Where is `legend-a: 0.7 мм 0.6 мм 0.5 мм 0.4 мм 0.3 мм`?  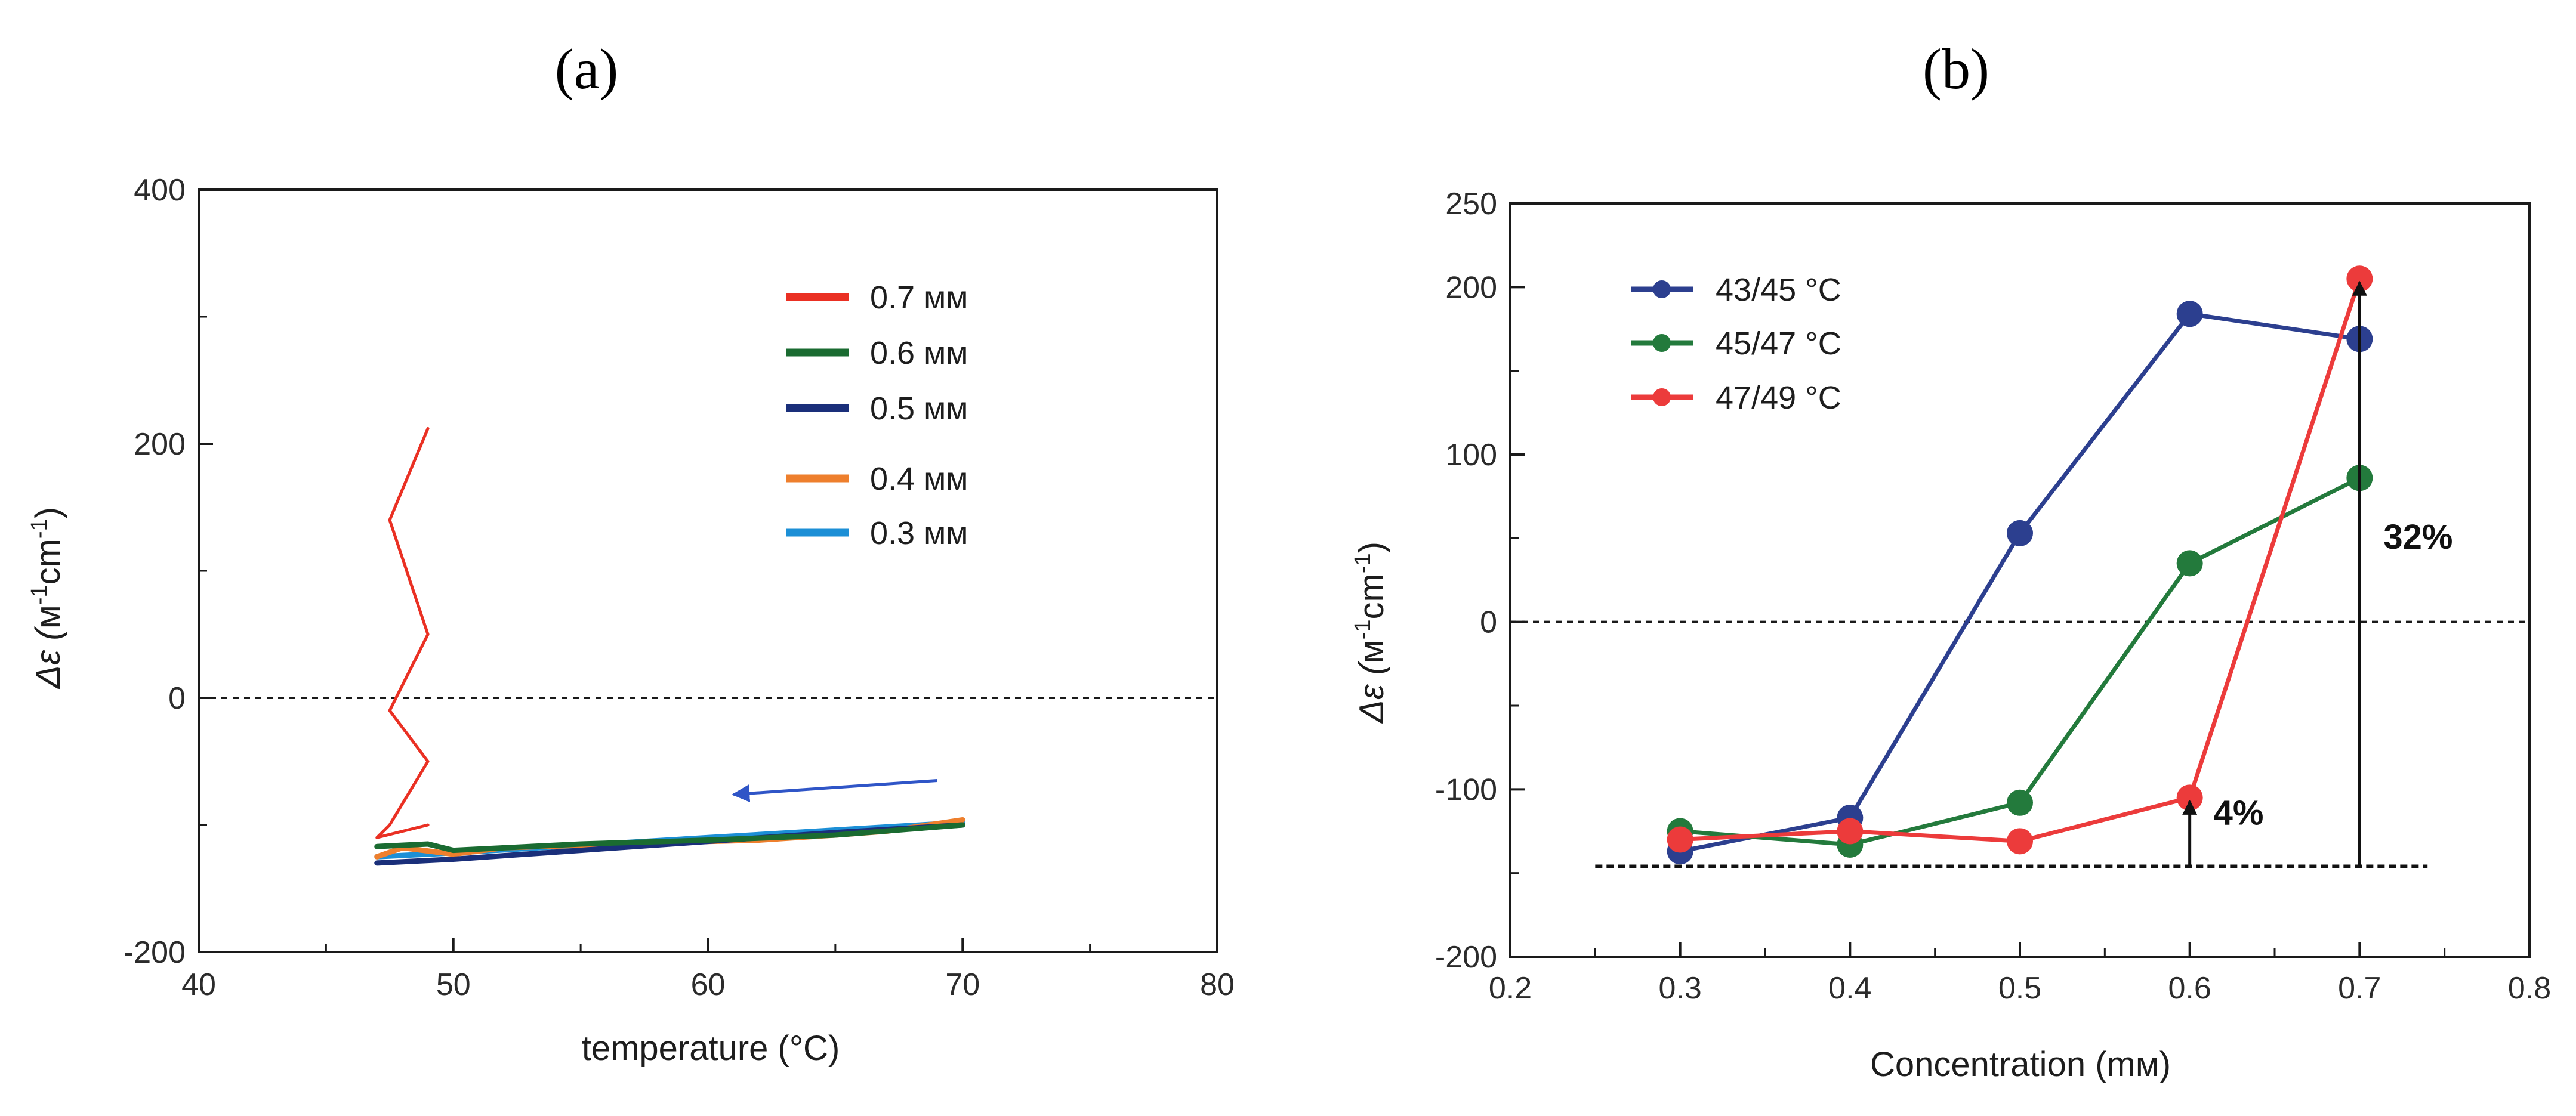 legend-a: 0.7 мм 0.6 мм 0.5 мм 0.4 мм 0.3 мм is located at coordinates (877, 415).